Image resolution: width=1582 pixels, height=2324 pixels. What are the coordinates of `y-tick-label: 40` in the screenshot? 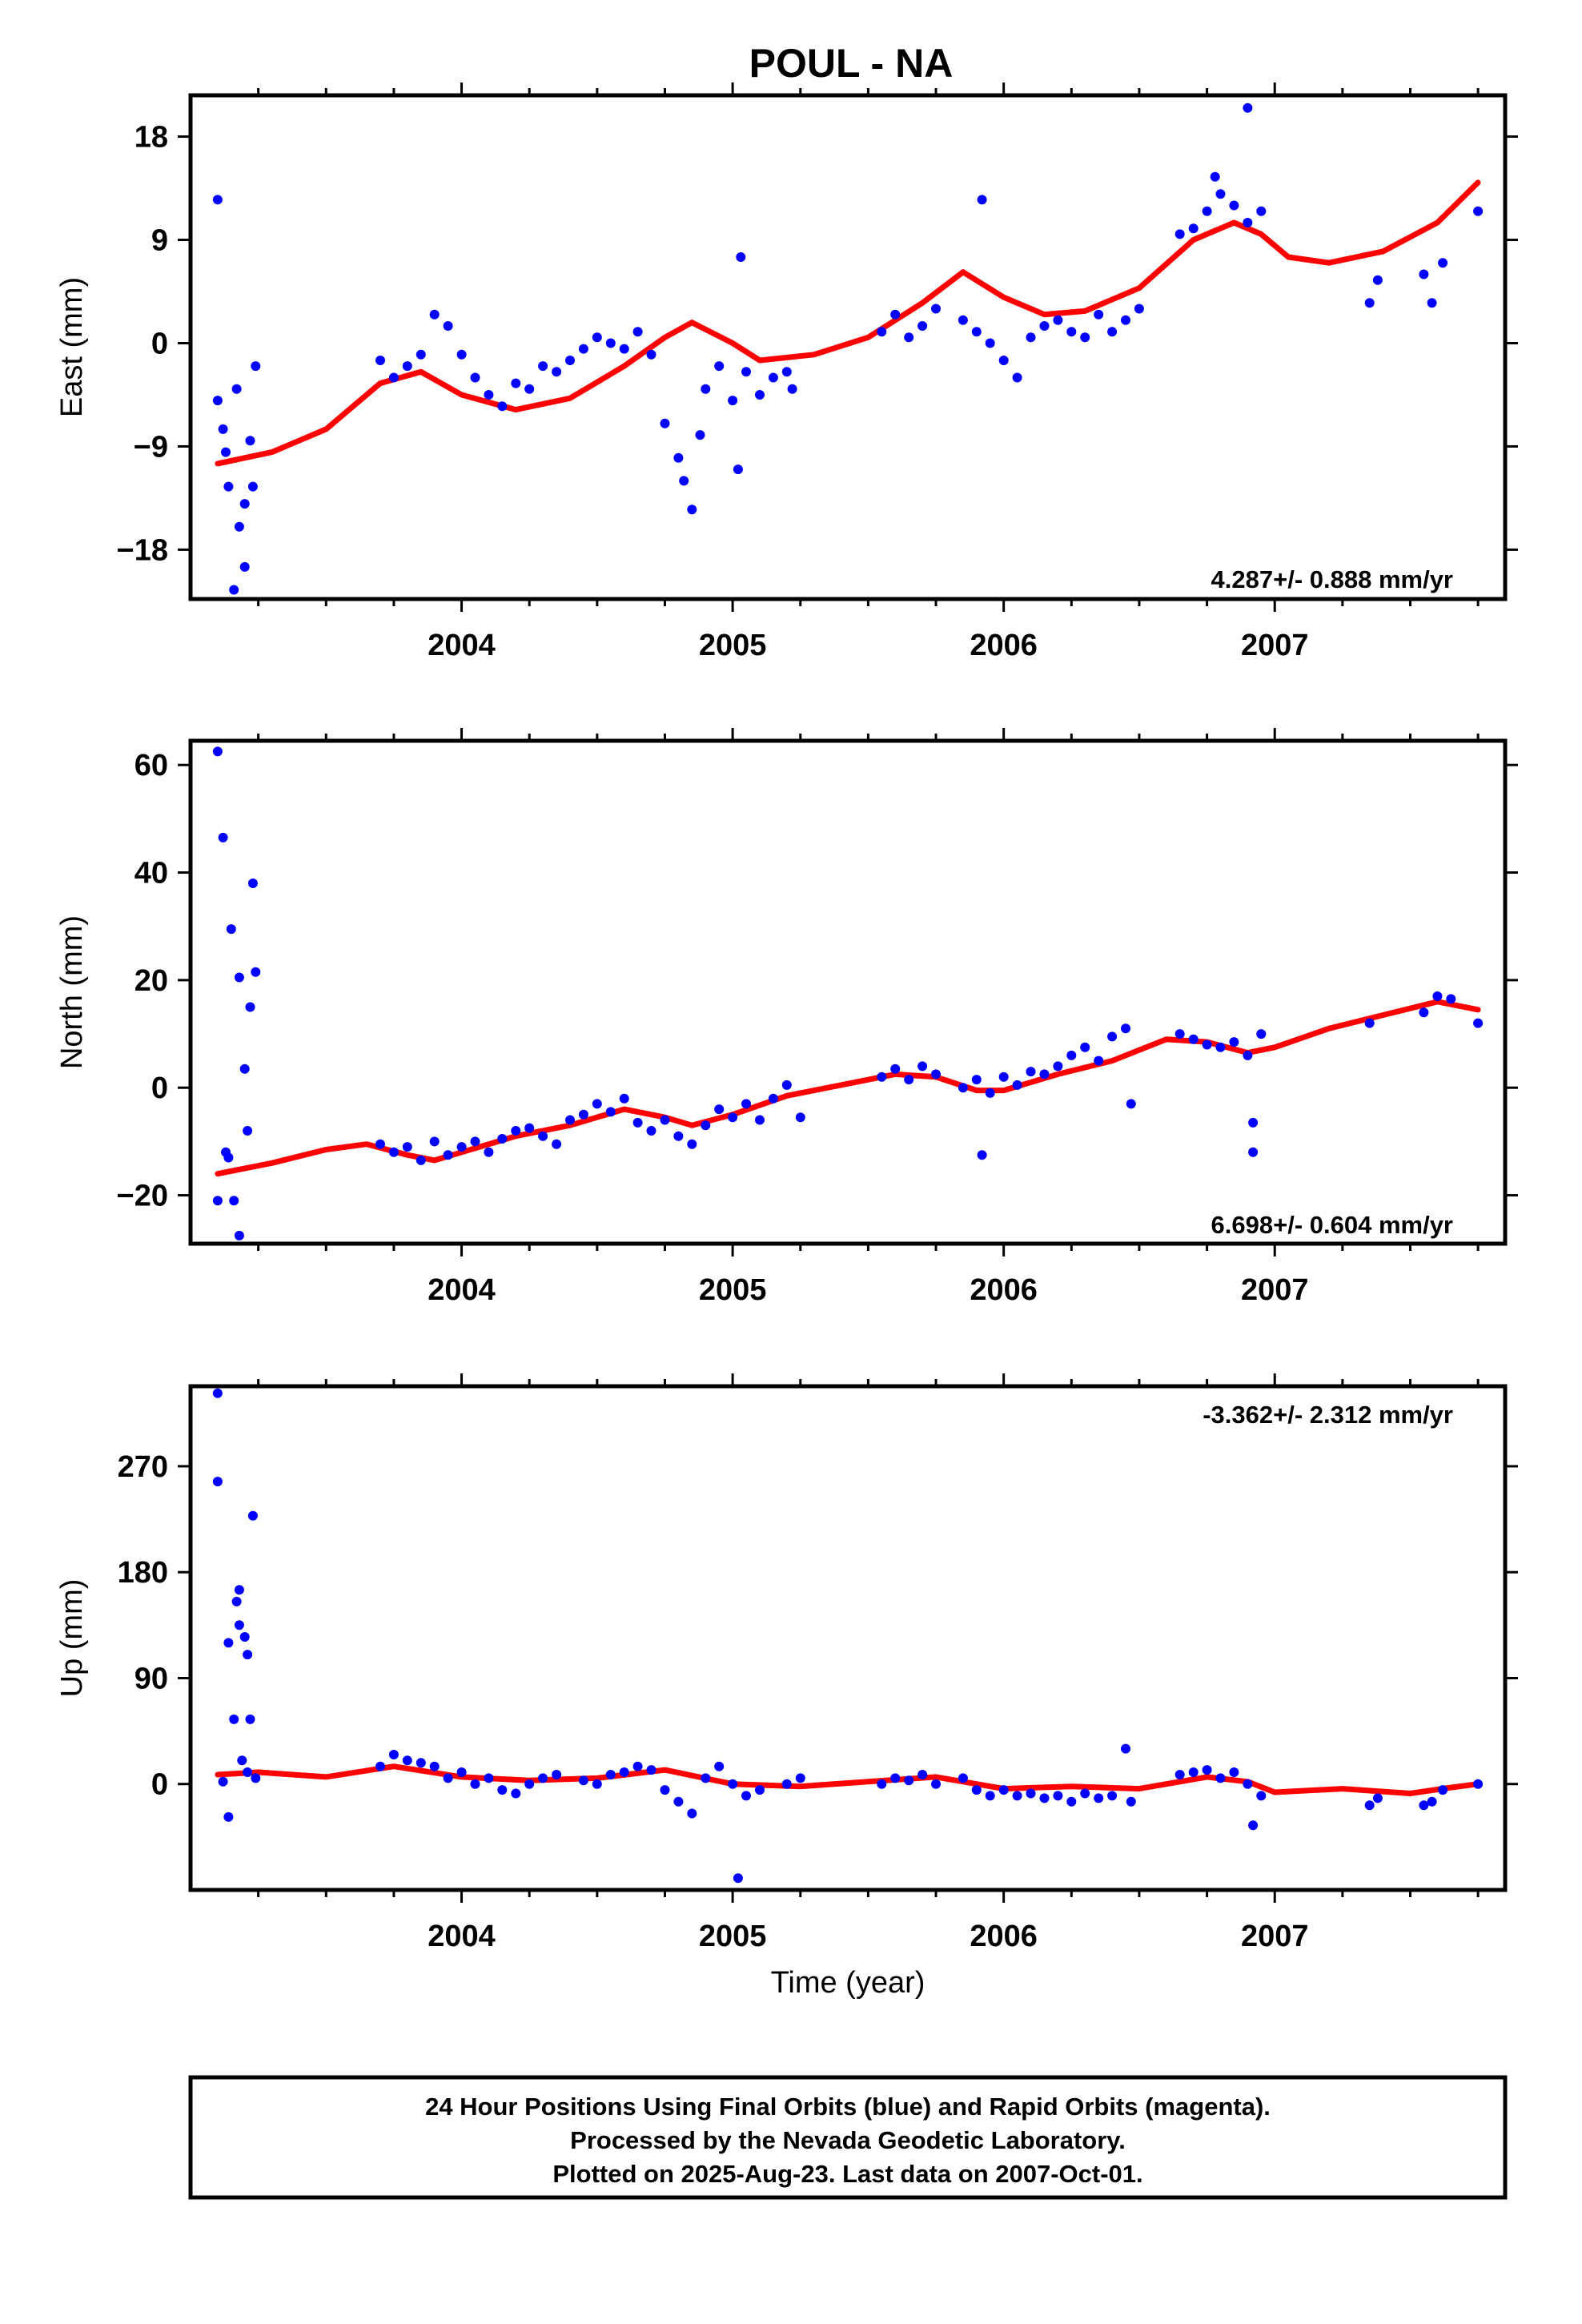 It's located at (151, 874).